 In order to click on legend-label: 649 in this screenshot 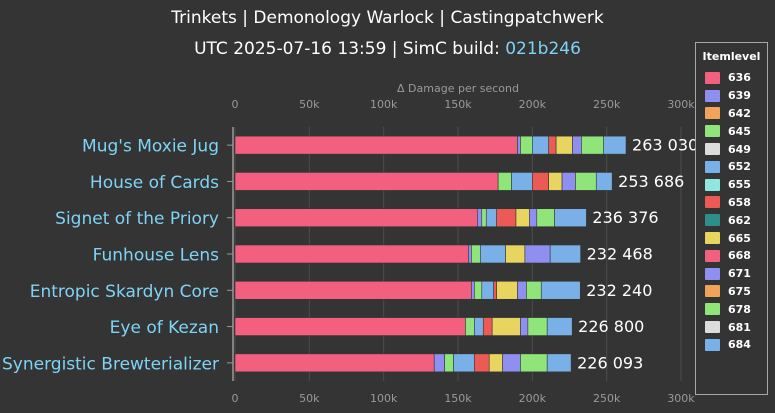, I will do `click(739, 149)`.